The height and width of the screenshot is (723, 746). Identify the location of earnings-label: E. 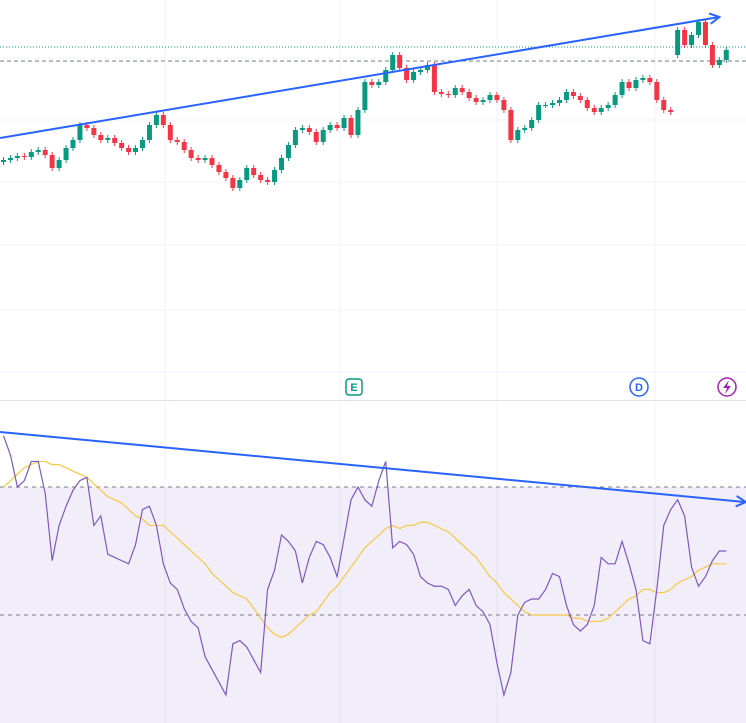
(353, 388).